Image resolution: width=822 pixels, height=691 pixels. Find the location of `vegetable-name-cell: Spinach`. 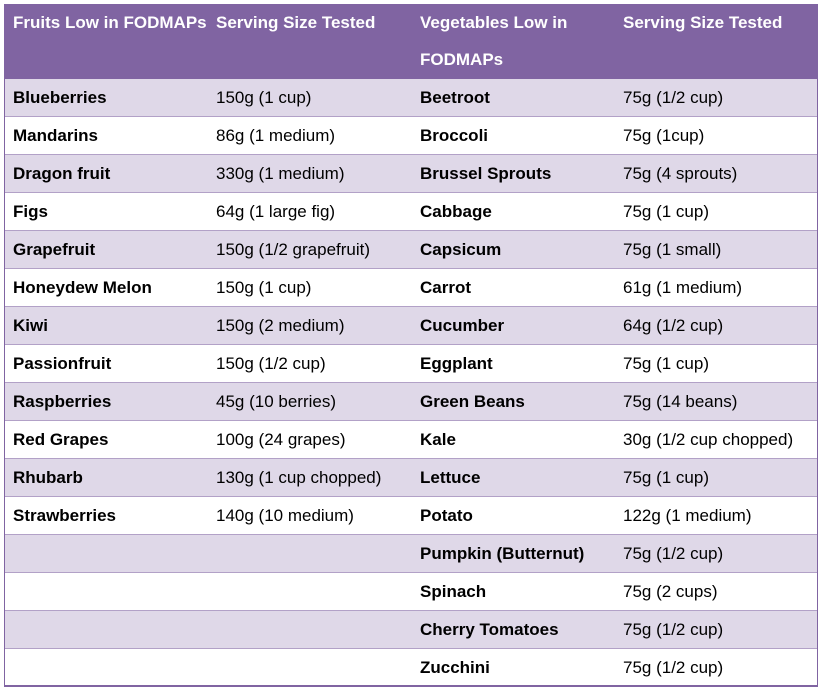

vegetable-name-cell: Spinach is located at coordinates (512, 591).